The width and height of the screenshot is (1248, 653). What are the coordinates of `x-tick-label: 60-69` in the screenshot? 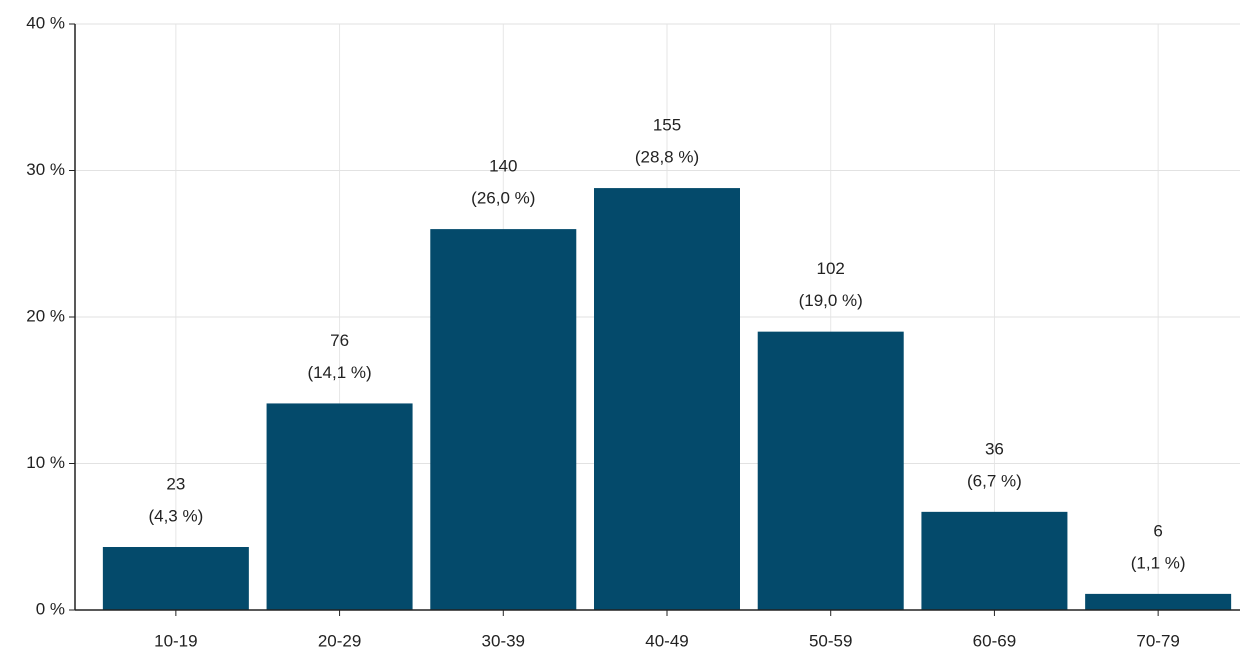 It's located at (994, 640).